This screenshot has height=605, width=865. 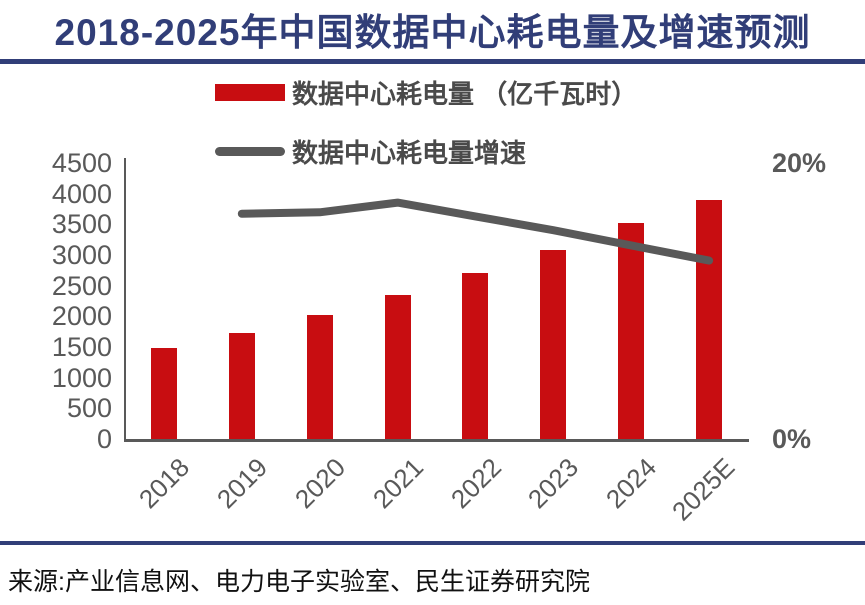 What do you see at coordinates (319, 378) in the screenshot?
I see `bar-2020` at bounding box center [319, 378].